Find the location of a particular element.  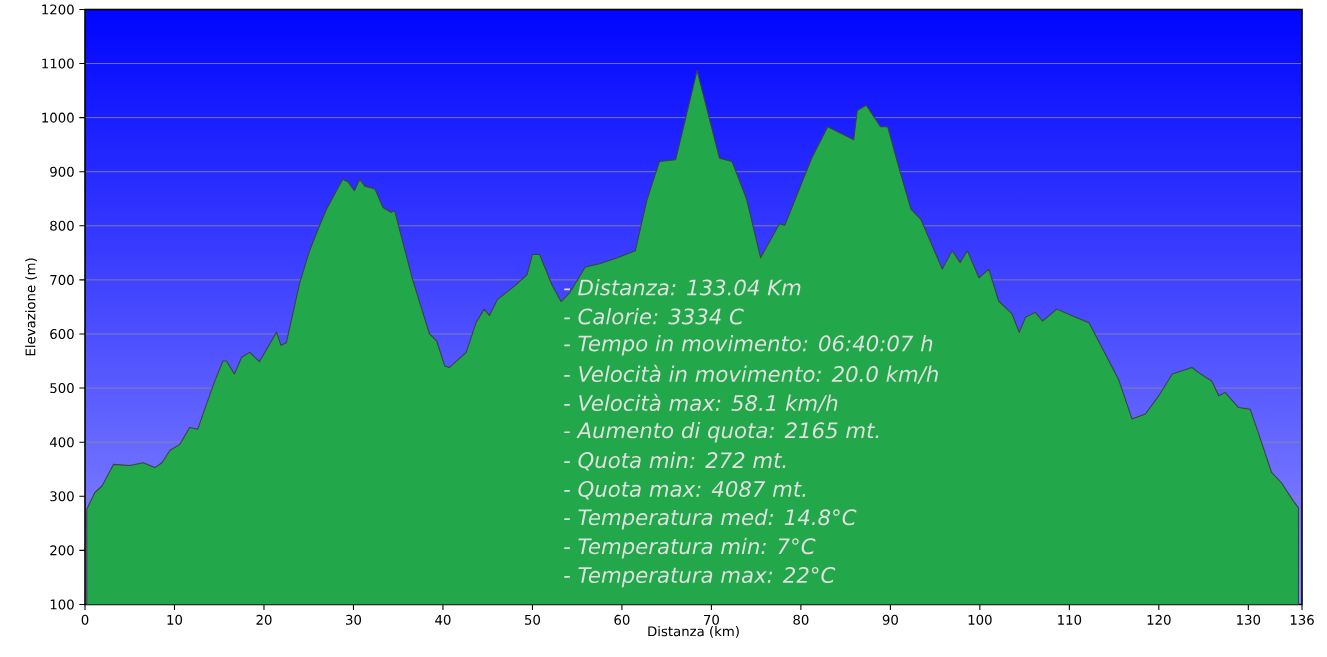

annotation: - Aumento di quota: 2165 mt. is located at coordinates (721, 432).